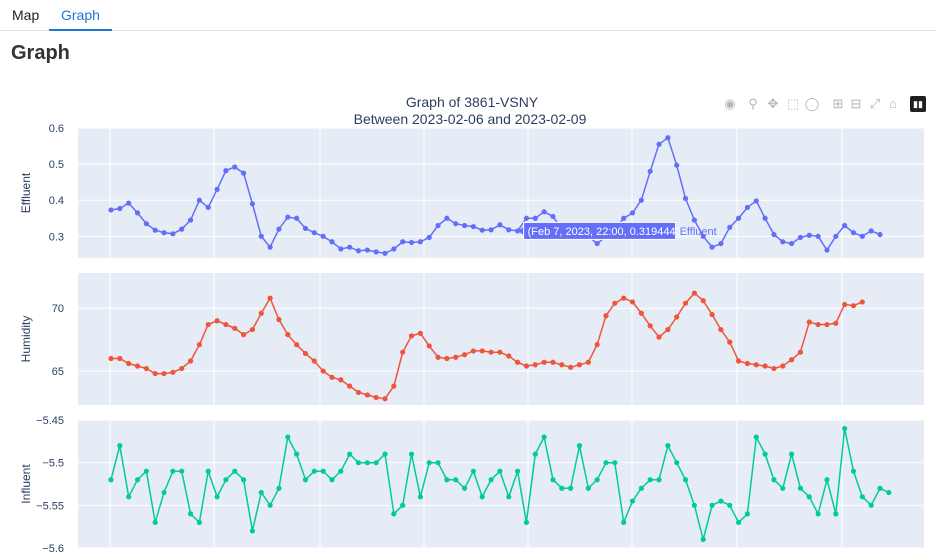  What do you see at coordinates (875, 103) in the screenshot?
I see `autoscale-icon: ⤢` at bounding box center [875, 103].